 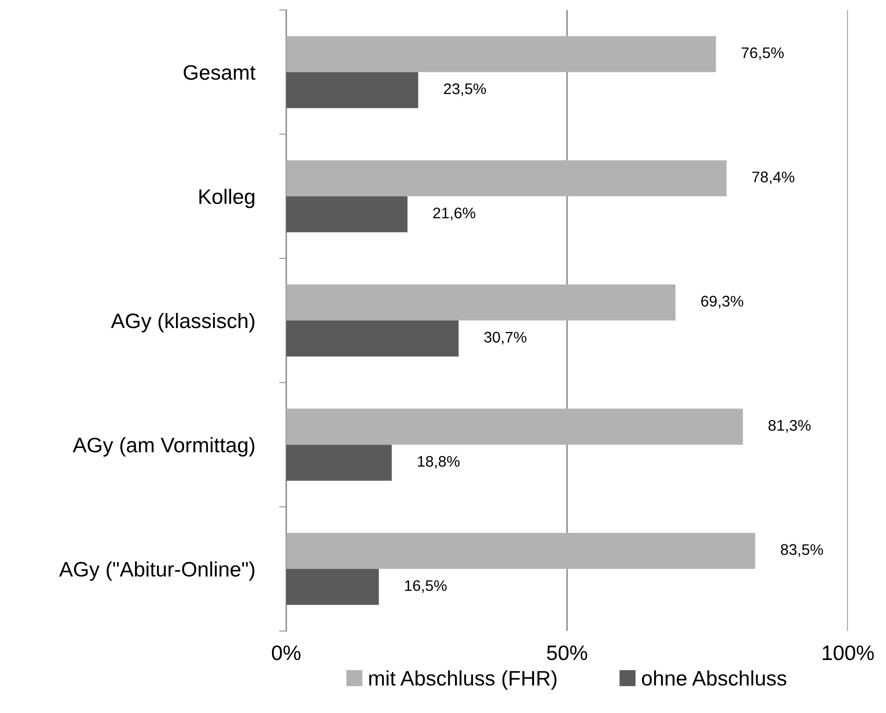 What do you see at coordinates (801, 550) in the screenshot?
I see `data-label: 83,5%` at bounding box center [801, 550].